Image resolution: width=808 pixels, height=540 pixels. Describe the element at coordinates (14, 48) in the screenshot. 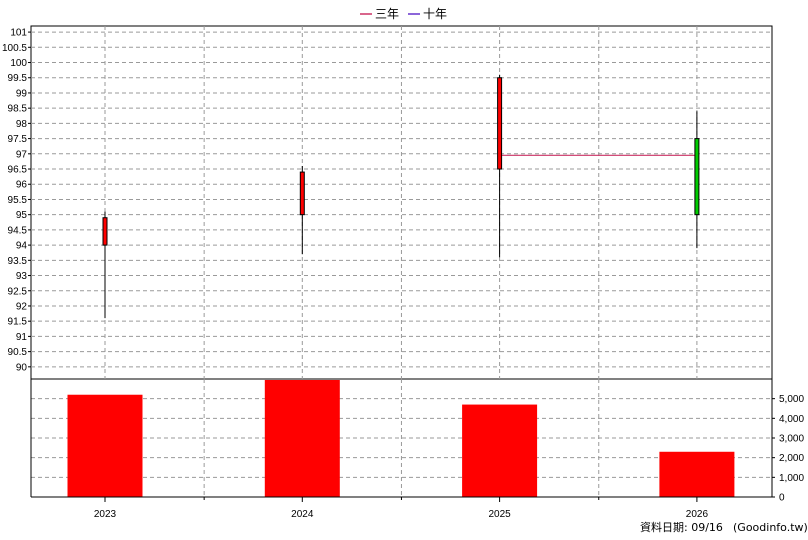

I see `price-tick-label: 100.5` at that location.